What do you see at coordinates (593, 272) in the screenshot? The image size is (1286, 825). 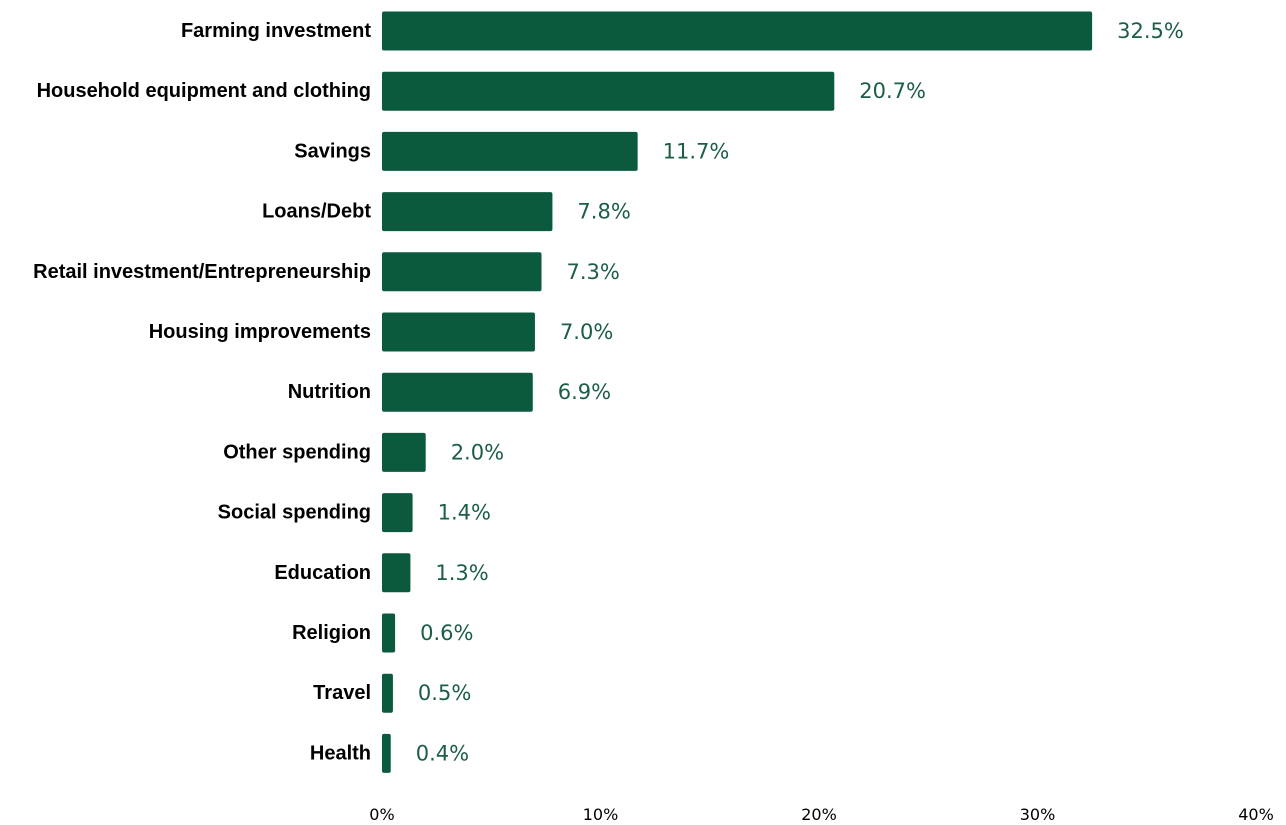 I see `value-label-4: 7.3%` at bounding box center [593, 272].